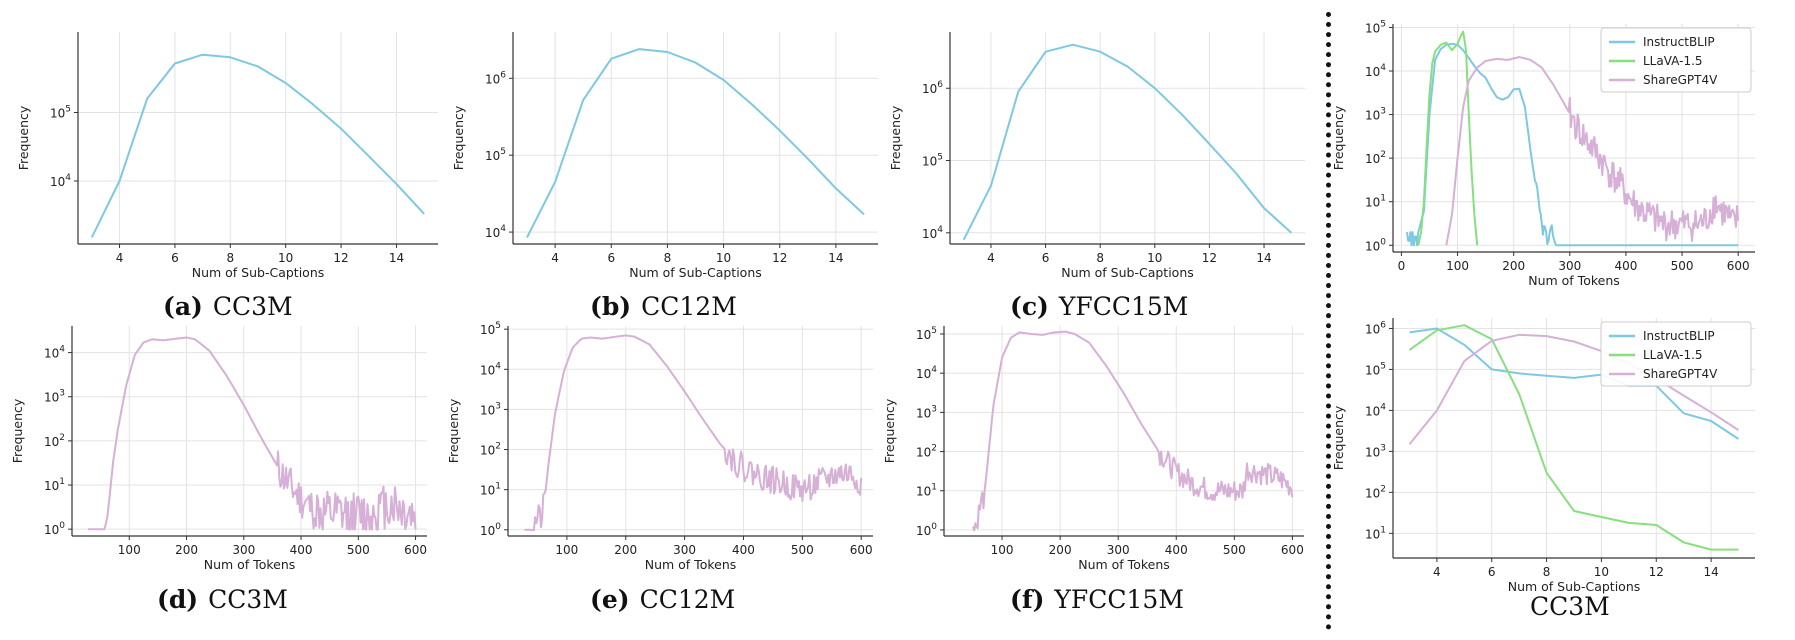  I want to click on caption-c: (c) YFCC15M, so click(1099, 306).